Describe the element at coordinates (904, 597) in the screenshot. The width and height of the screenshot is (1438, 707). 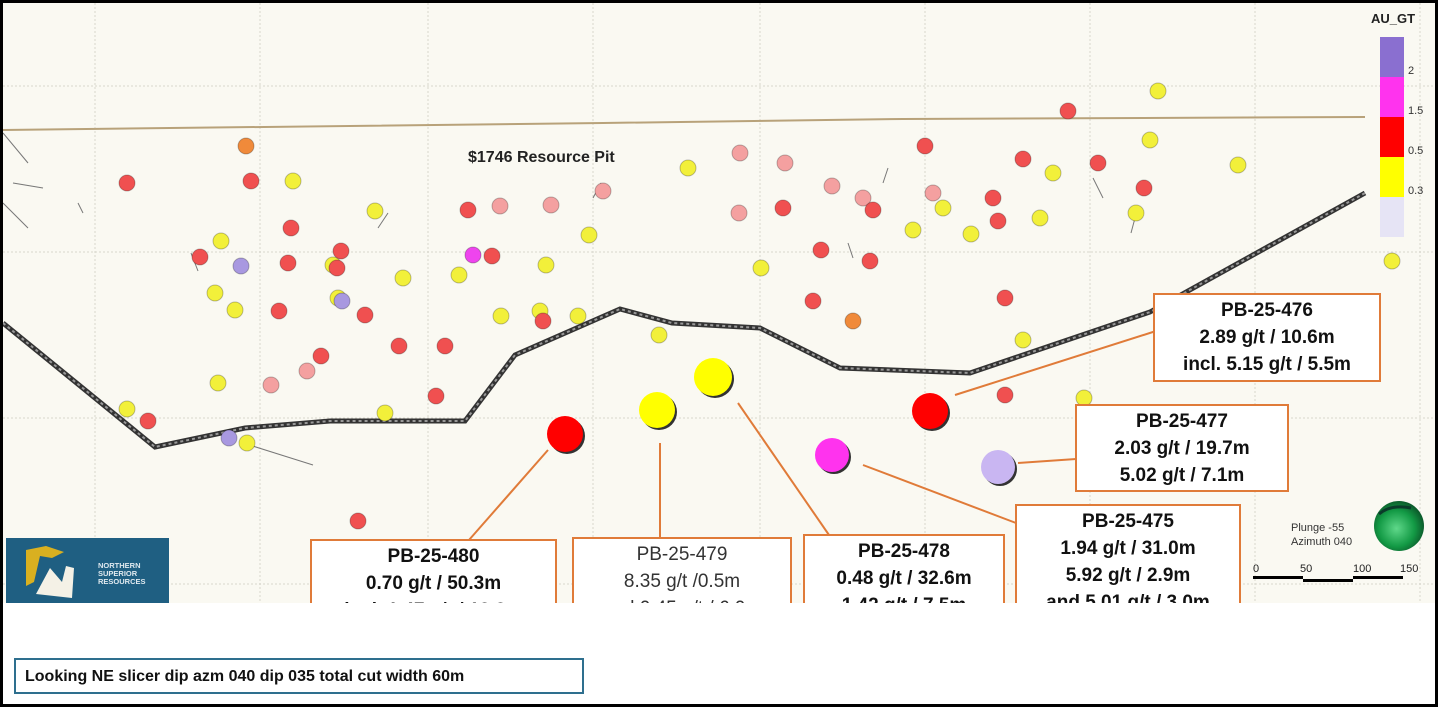
I see `intercept-value: 1.42 g/t / 7.5m` at that location.